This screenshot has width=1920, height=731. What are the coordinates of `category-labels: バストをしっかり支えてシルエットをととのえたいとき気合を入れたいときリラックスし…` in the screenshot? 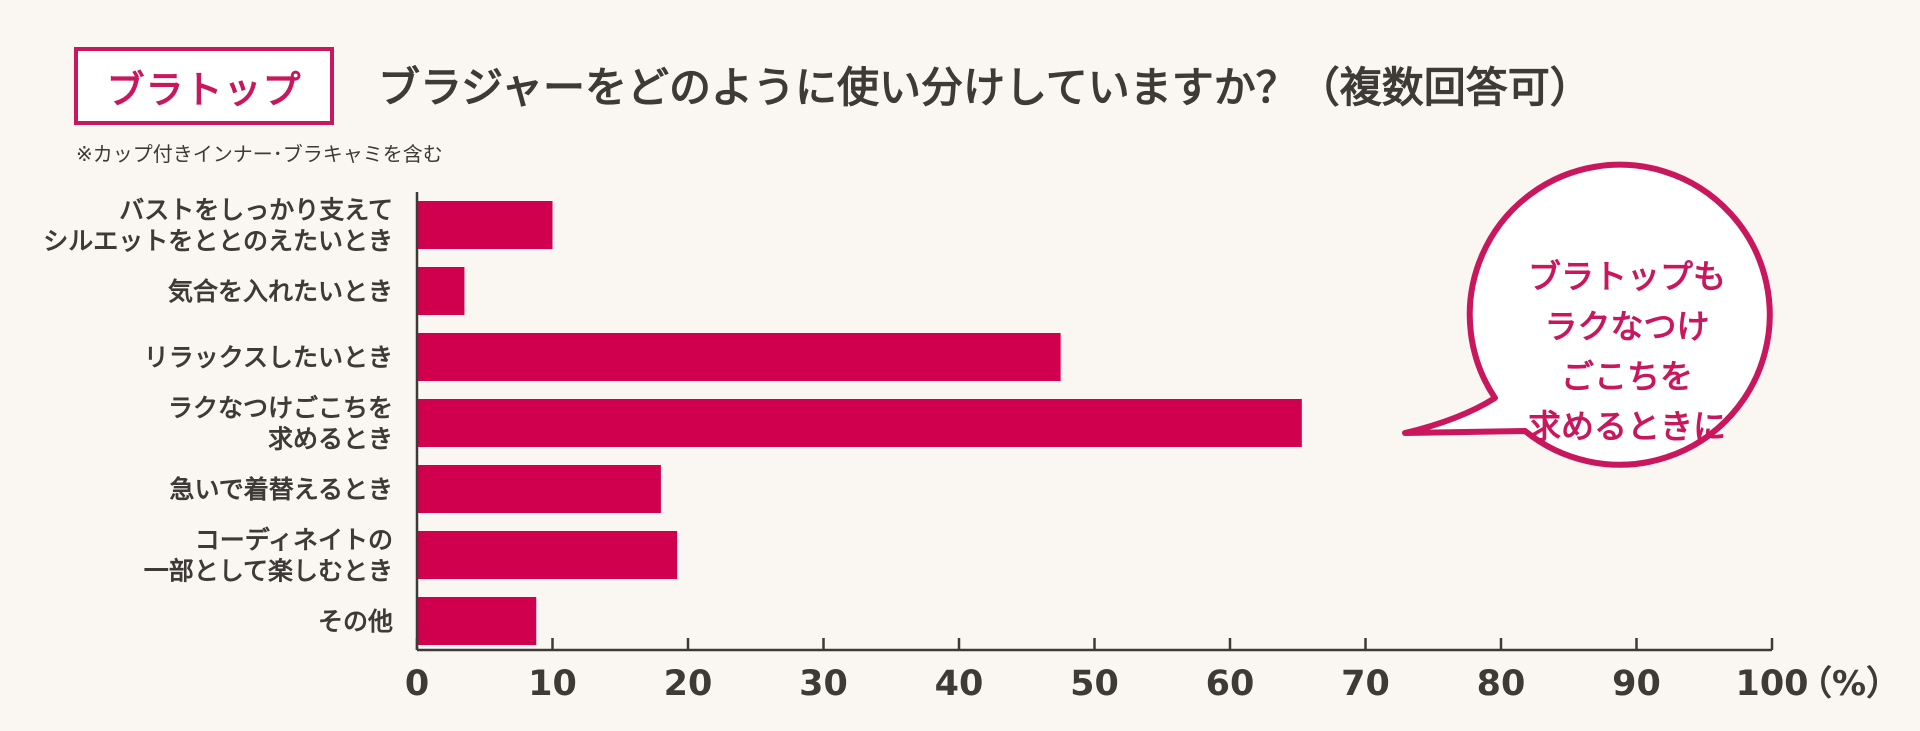 It's located at (218, 416).